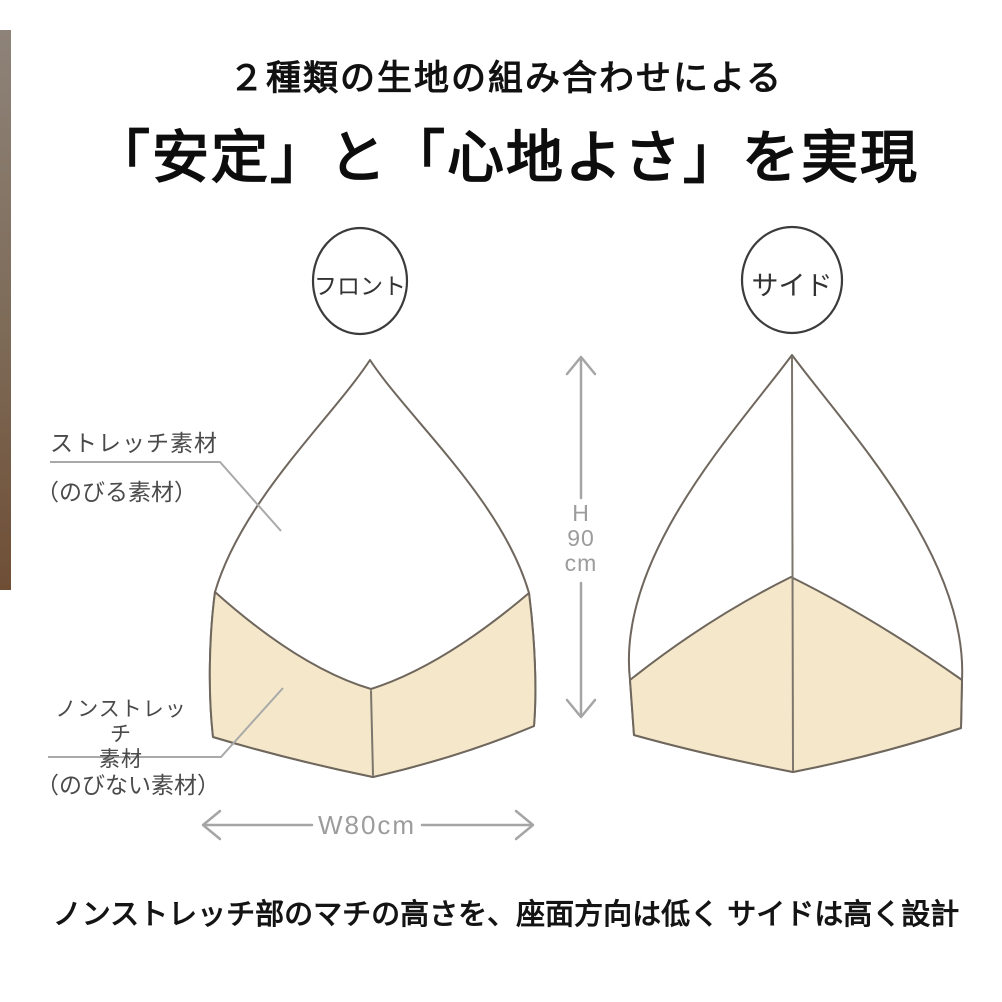 This screenshot has height=1002, width=1002. I want to click on page-subtitle: ２種類の生地の組み合わせによる, so click(506, 78).